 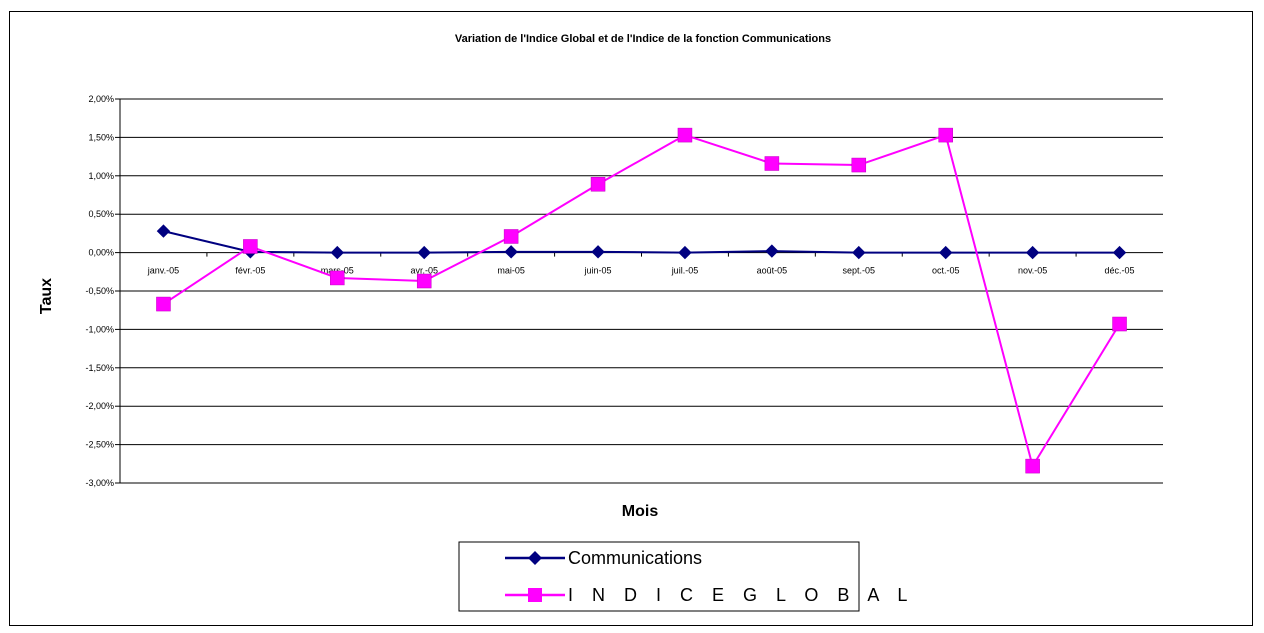 What do you see at coordinates (101, 214) in the screenshot?
I see `y-tick-label: 0,50%` at bounding box center [101, 214].